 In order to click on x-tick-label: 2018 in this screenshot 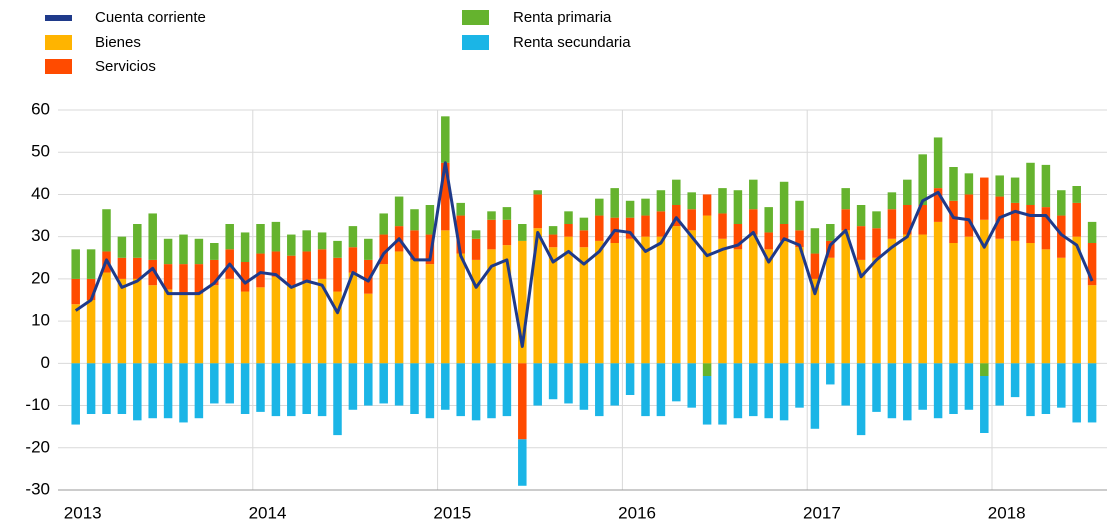, I will do `click(1007, 512)`.